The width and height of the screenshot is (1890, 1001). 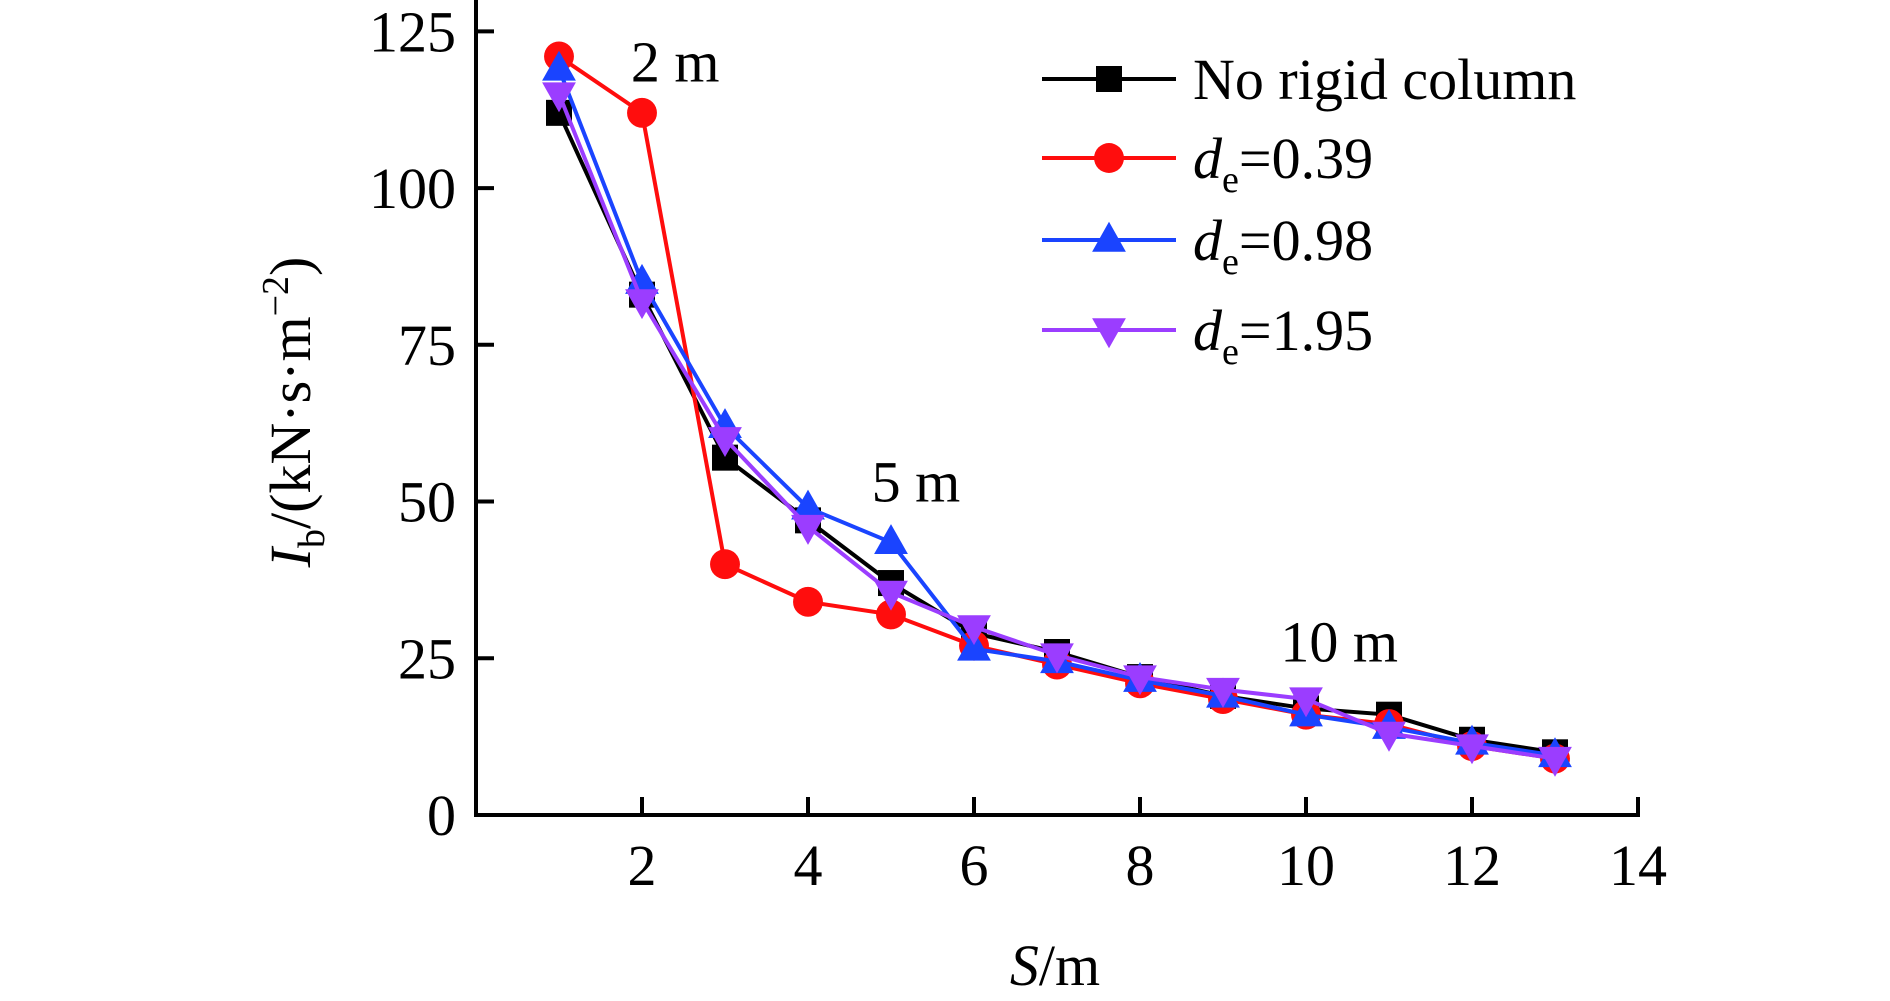 What do you see at coordinates (1109, 79) in the screenshot?
I see `square-marker` at bounding box center [1109, 79].